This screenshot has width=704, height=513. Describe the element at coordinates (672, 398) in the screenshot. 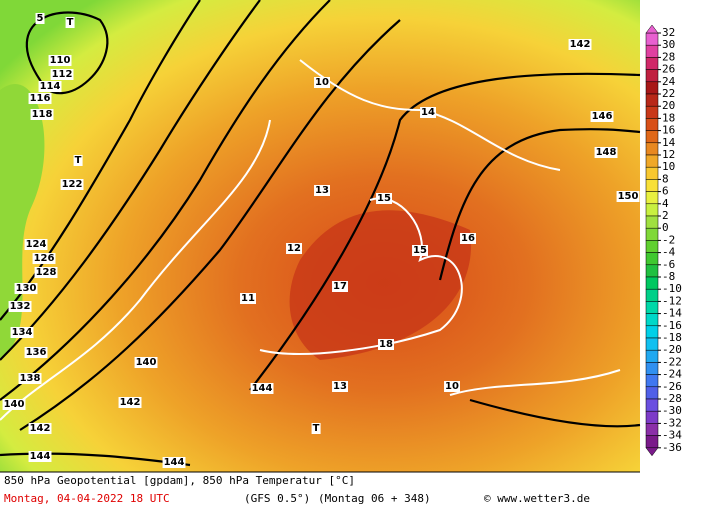

I see `colorbar-label: -28` at that location.